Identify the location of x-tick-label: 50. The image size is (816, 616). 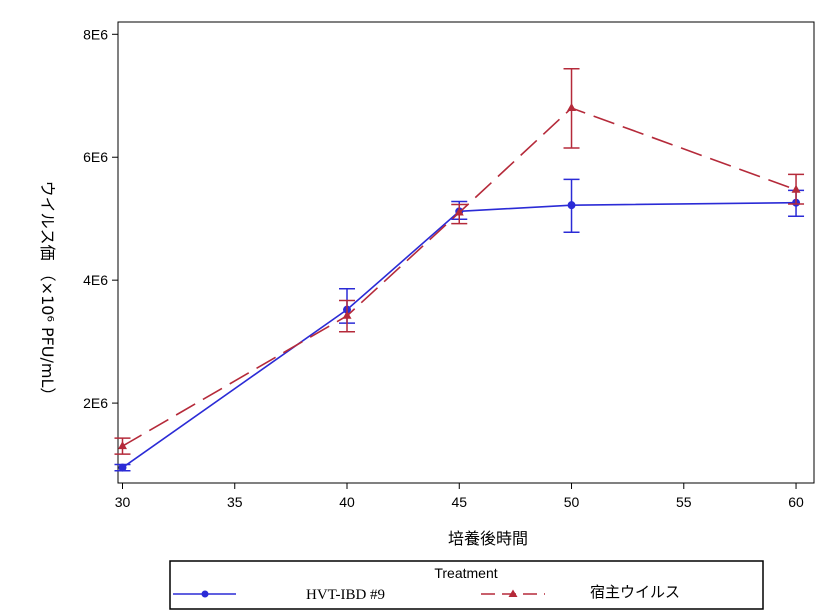
(572, 502).